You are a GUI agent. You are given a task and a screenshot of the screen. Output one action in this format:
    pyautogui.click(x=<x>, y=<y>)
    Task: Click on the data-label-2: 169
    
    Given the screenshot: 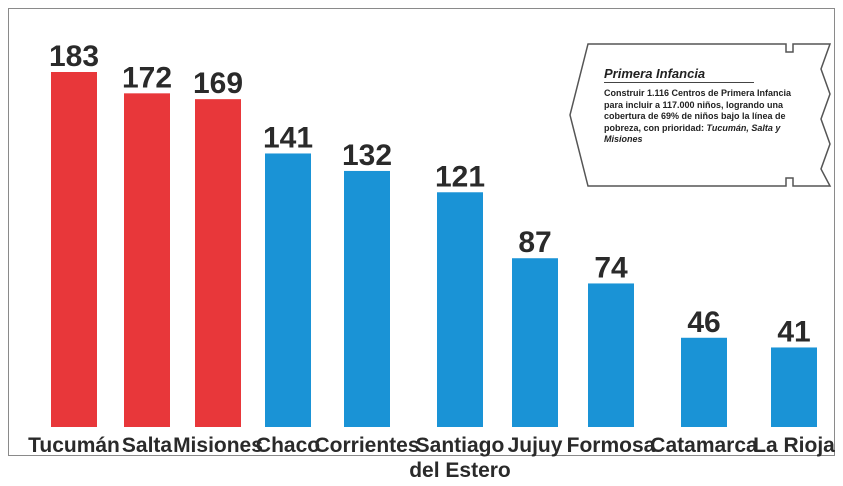 What is the action you would take?
    pyautogui.click(x=218, y=83)
    